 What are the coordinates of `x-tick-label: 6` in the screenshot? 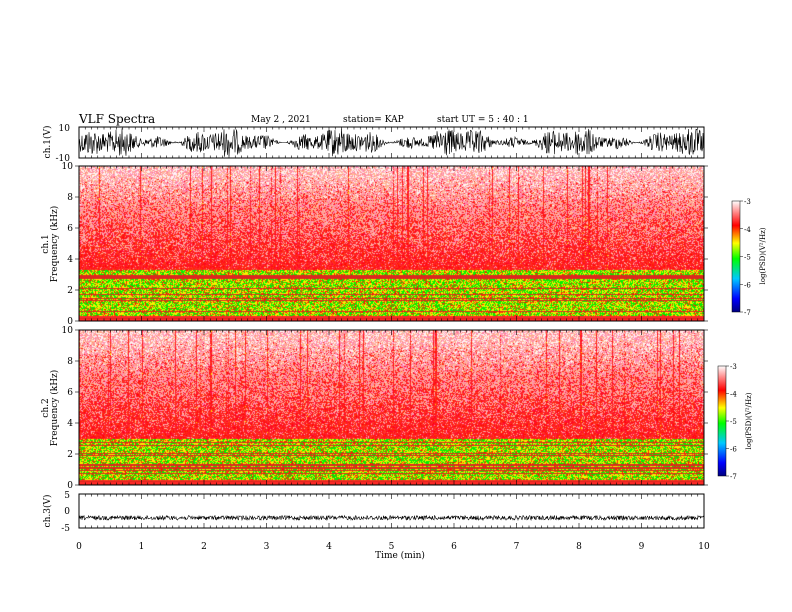 It's located at (454, 547).